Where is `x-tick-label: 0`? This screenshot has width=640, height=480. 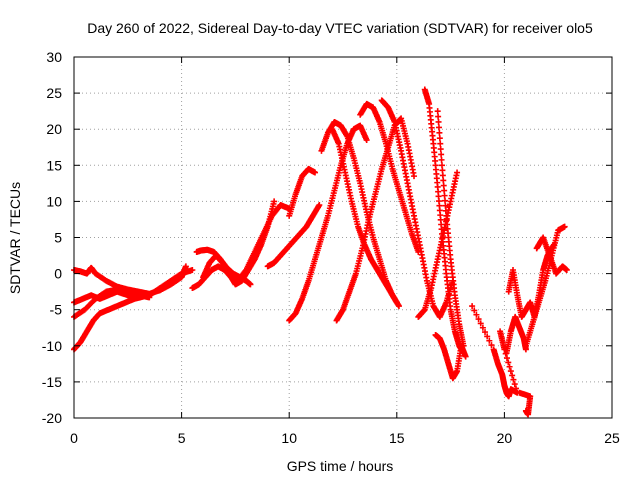 x-tick-label: 0 is located at coordinates (74, 438).